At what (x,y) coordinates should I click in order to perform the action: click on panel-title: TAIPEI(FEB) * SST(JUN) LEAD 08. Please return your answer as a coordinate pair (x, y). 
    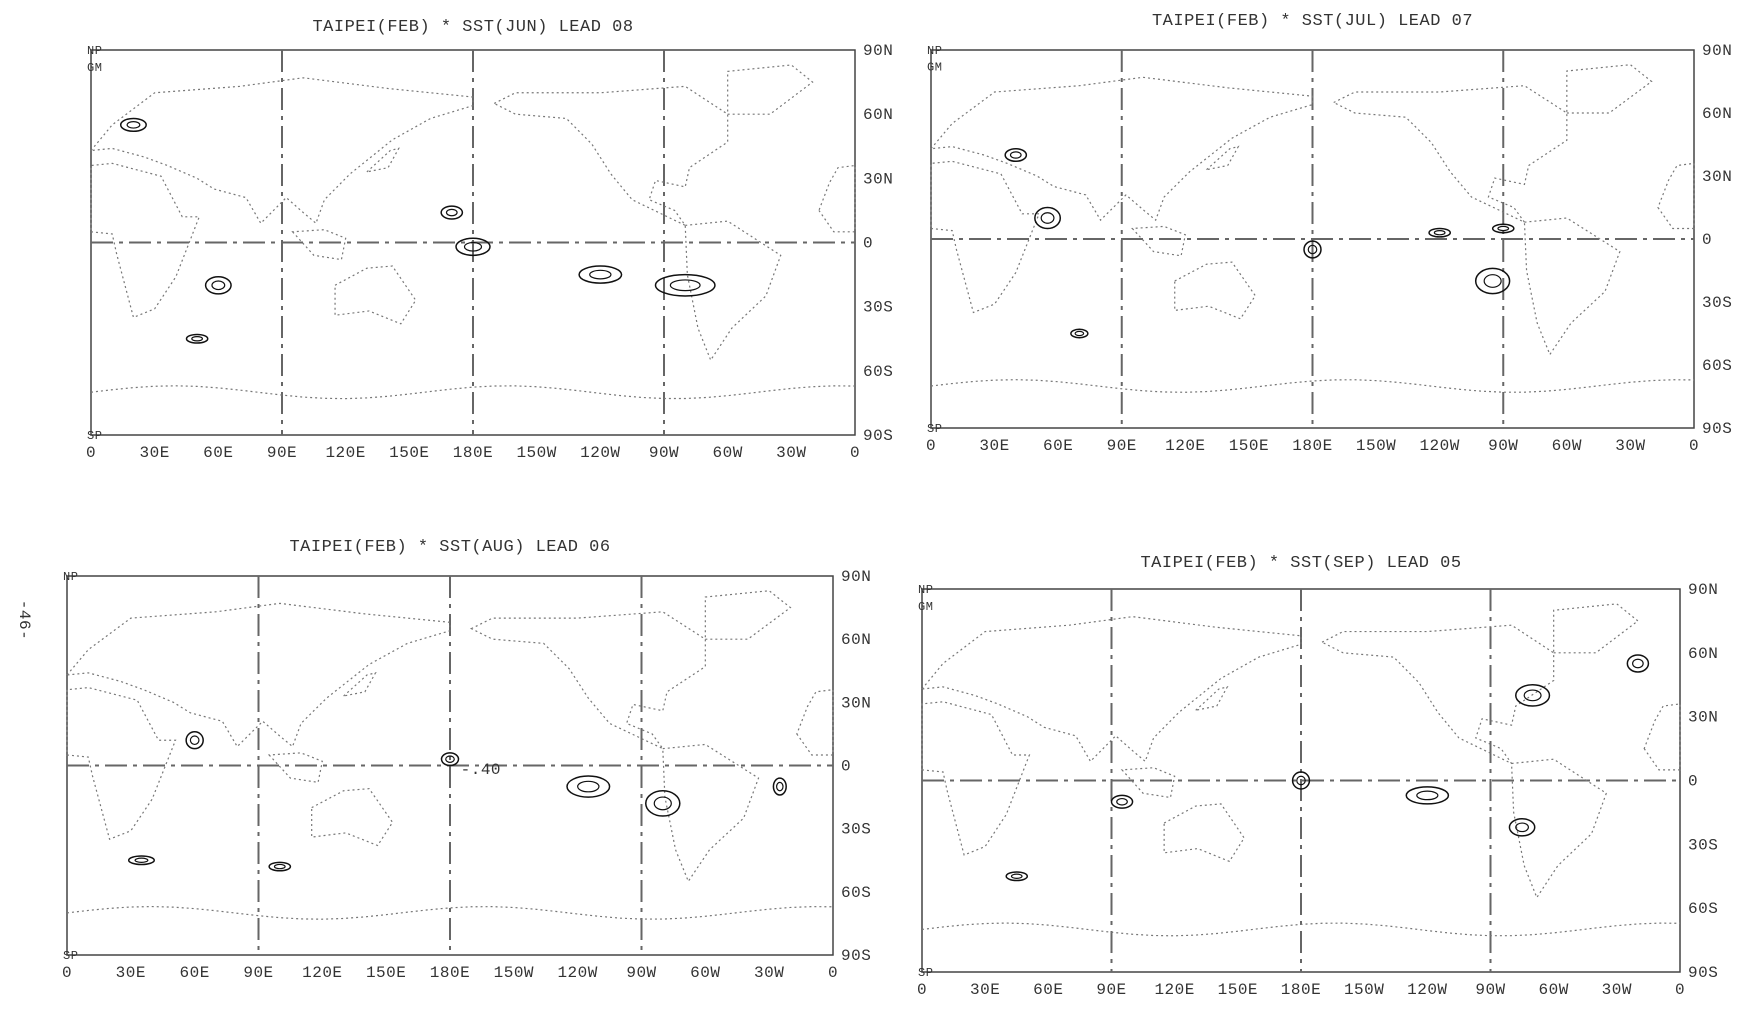
    Looking at the image, I should click on (472, 27).